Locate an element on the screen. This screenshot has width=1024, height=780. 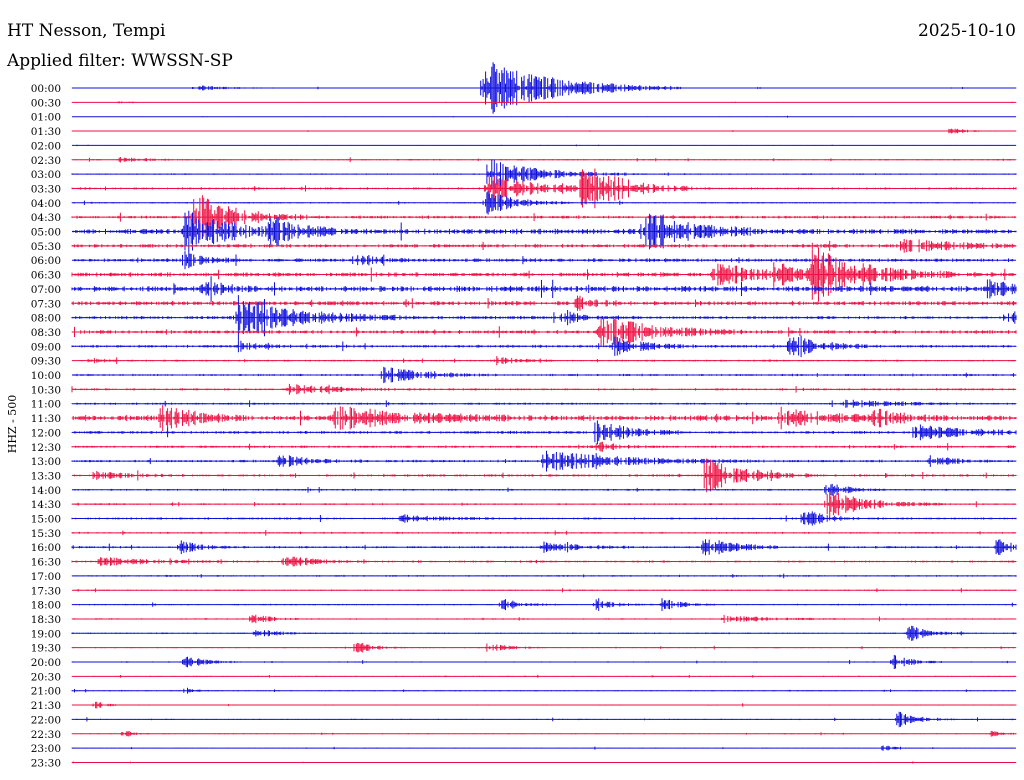
time-tick-label: 21:30 is located at coordinates (46, 706).